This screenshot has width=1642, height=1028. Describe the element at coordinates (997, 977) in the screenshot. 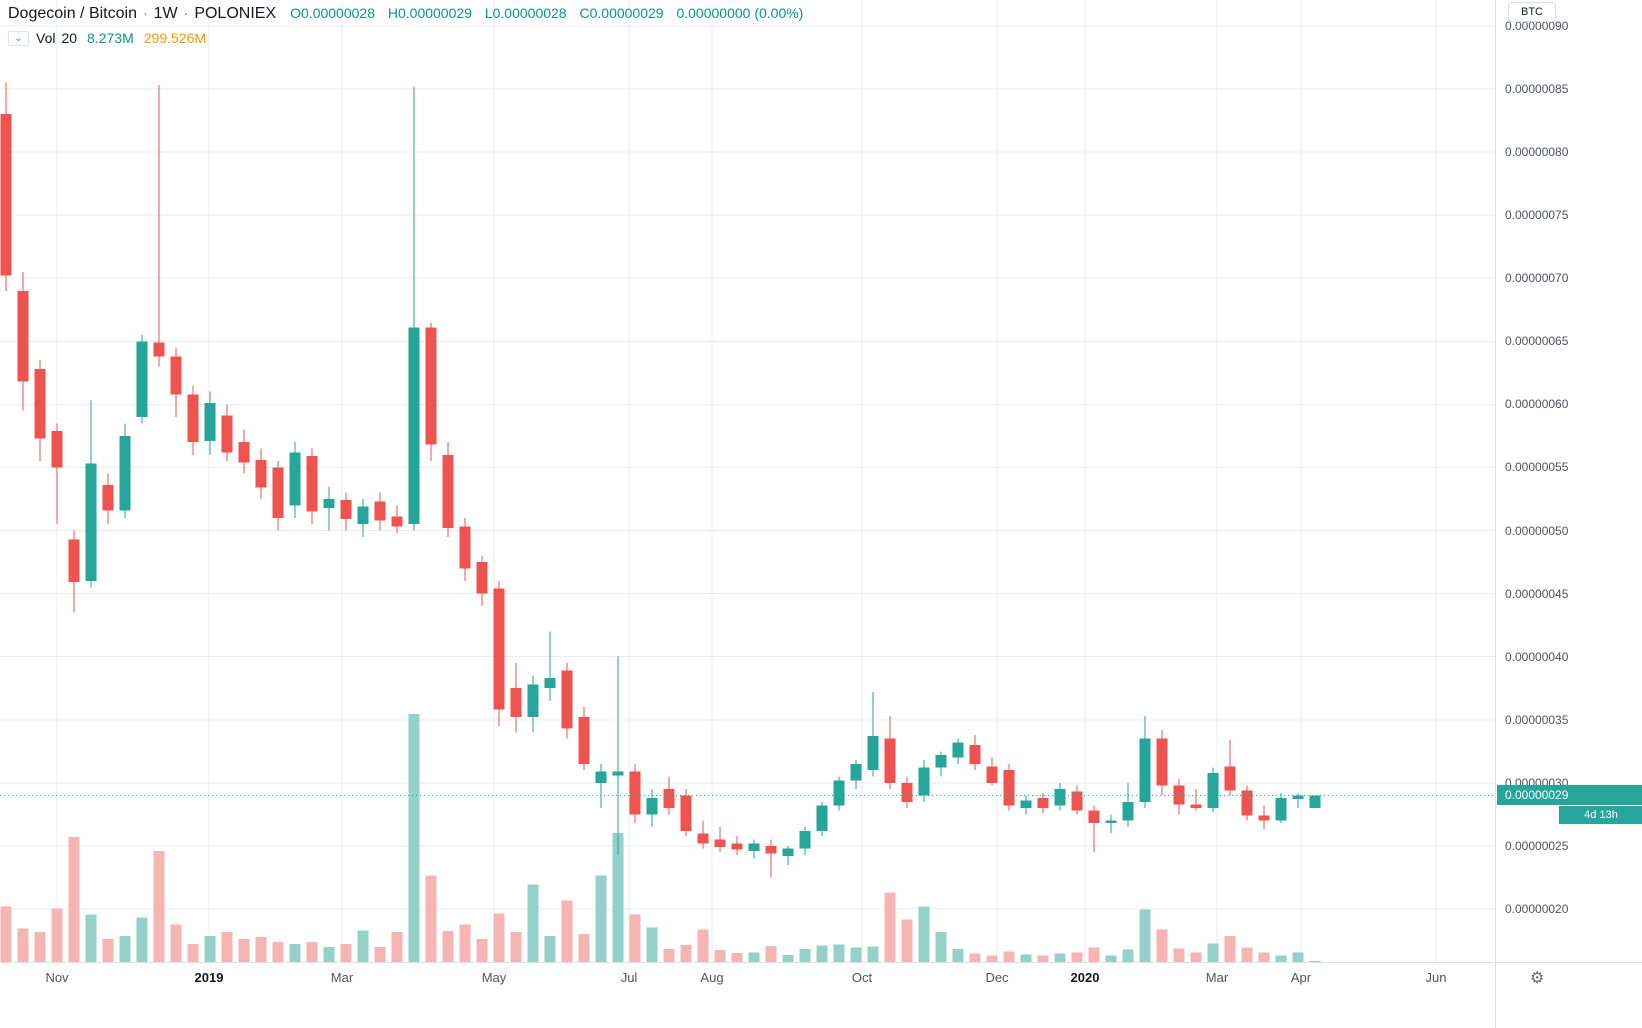

I see `time-tick-label: Dec` at that location.